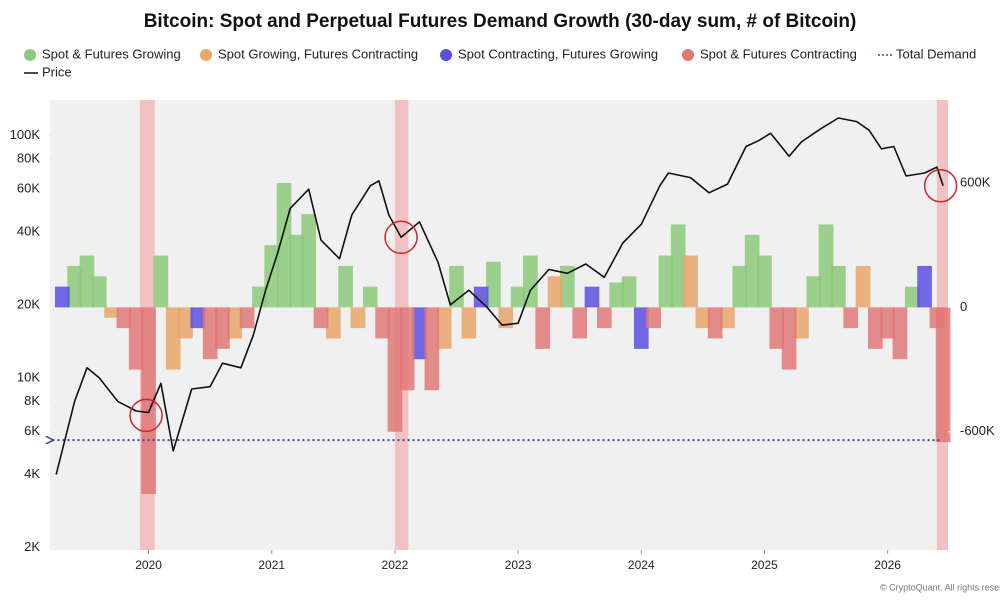  What do you see at coordinates (940, 587) in the screenshot?
I see `footer: © CryptoQuant. All rights reserved.` at bounding box center [940, 587].